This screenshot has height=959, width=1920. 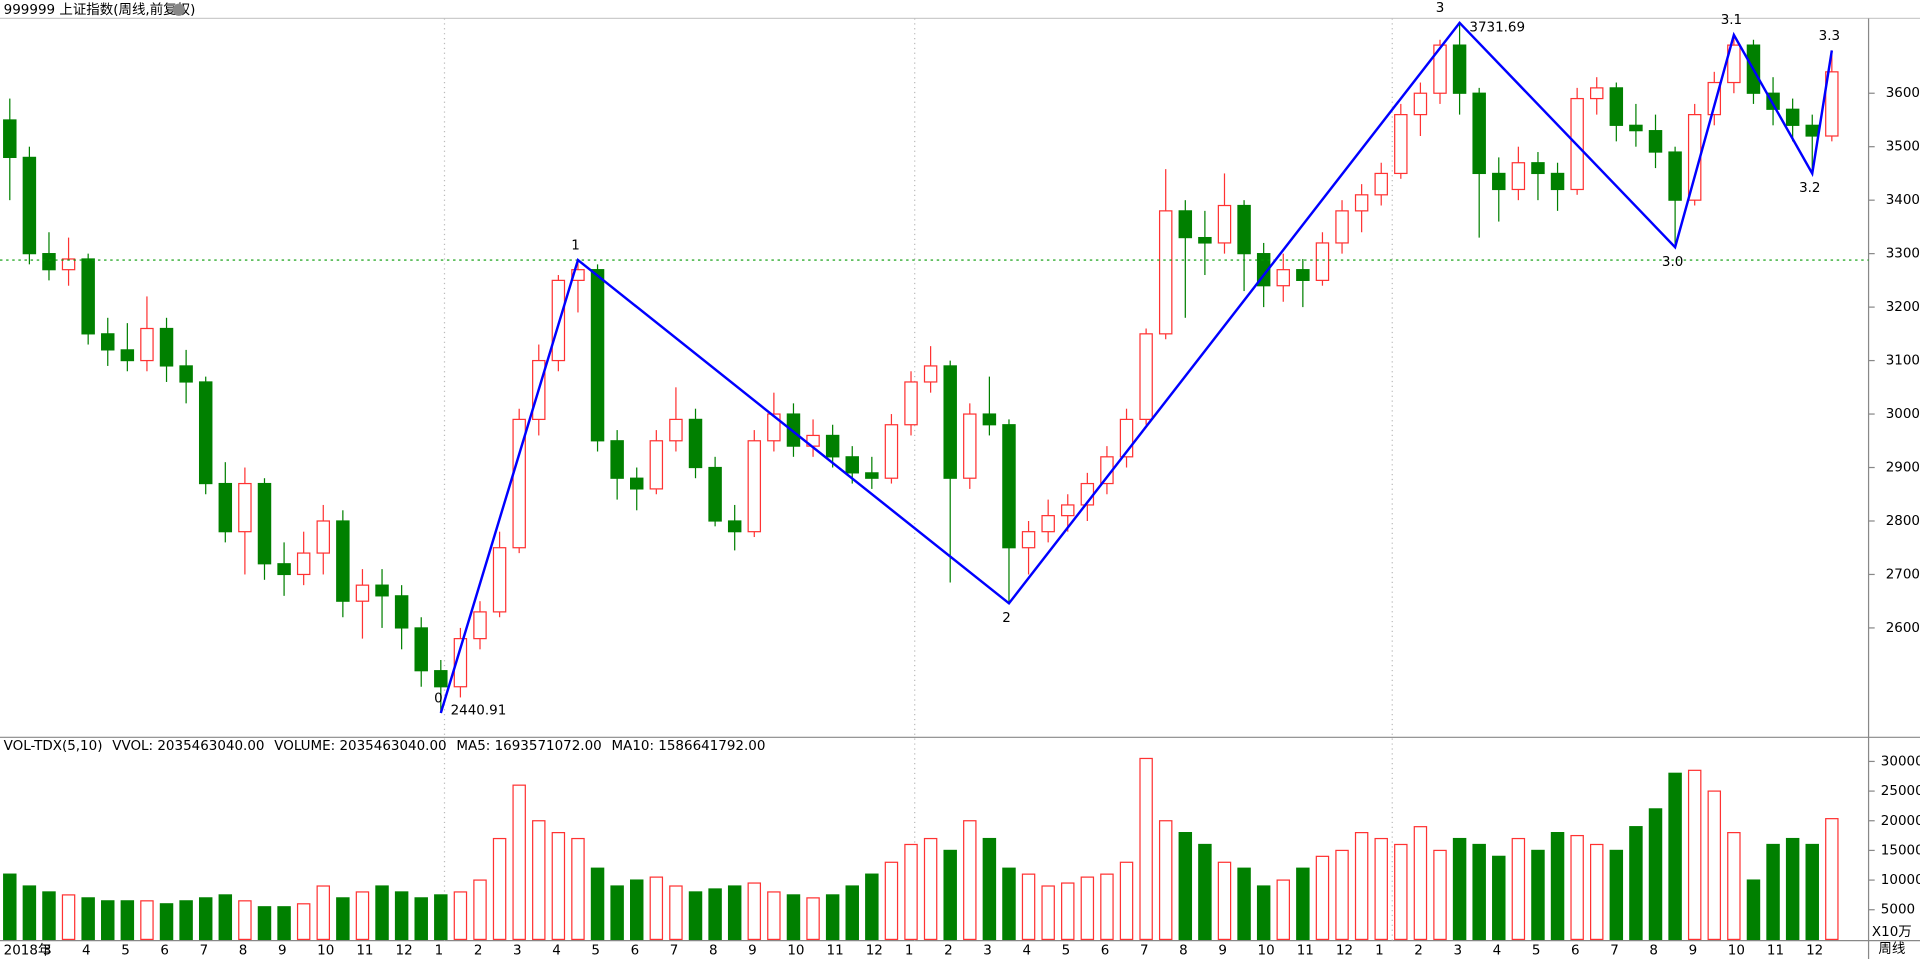 What do you see at coordinates (1829, 36) in the screenshot?
I see `wave-label: 3.3` at bounding box center [1829, 36].